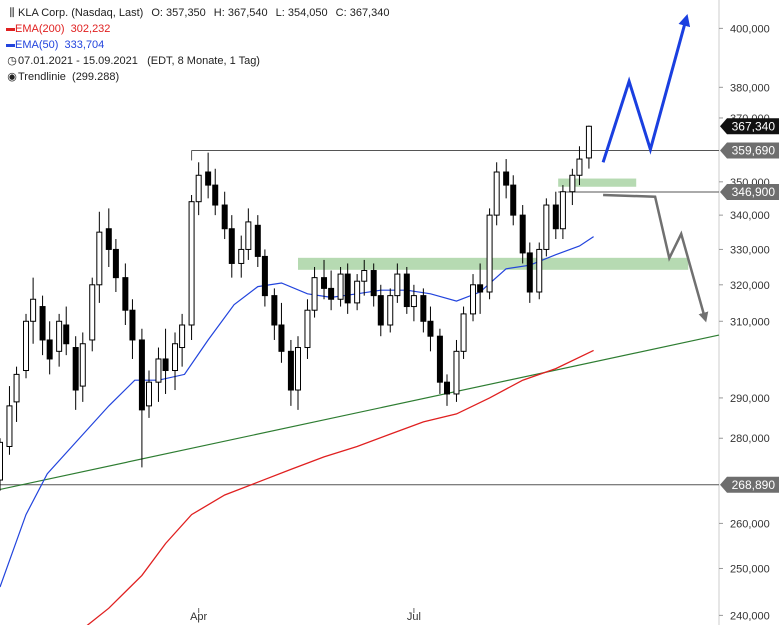 This screenshot has width=780, height=625. Describe the element at coordinates (750, 88) in the screenshot. I see `y-tick-label: 380,000` at that location.